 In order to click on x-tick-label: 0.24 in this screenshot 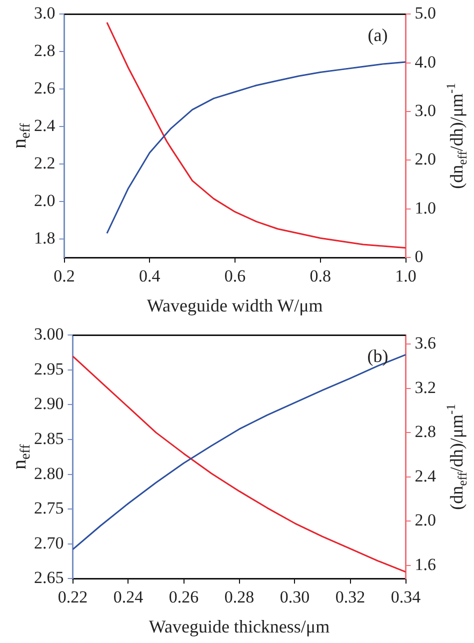, I will do `click(128, 596)`.